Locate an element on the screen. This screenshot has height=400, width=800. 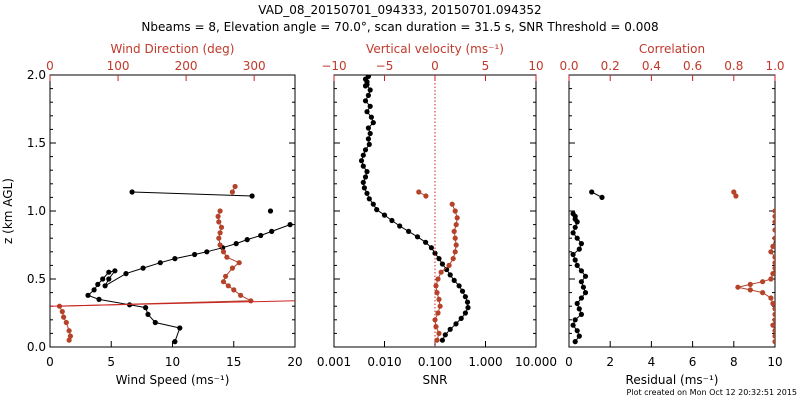
x2-tick-label: −10 is located at coordinates (333, 66).